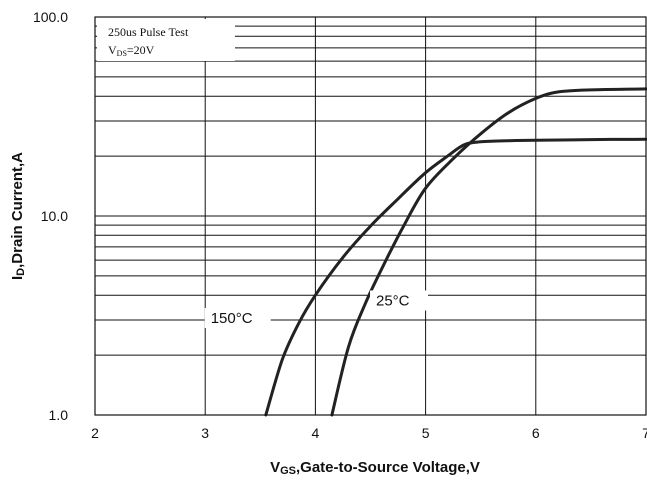  Describe the element at coordinates (316, 433) in the screenshot. I see `x-tick-label: 4` at that location.